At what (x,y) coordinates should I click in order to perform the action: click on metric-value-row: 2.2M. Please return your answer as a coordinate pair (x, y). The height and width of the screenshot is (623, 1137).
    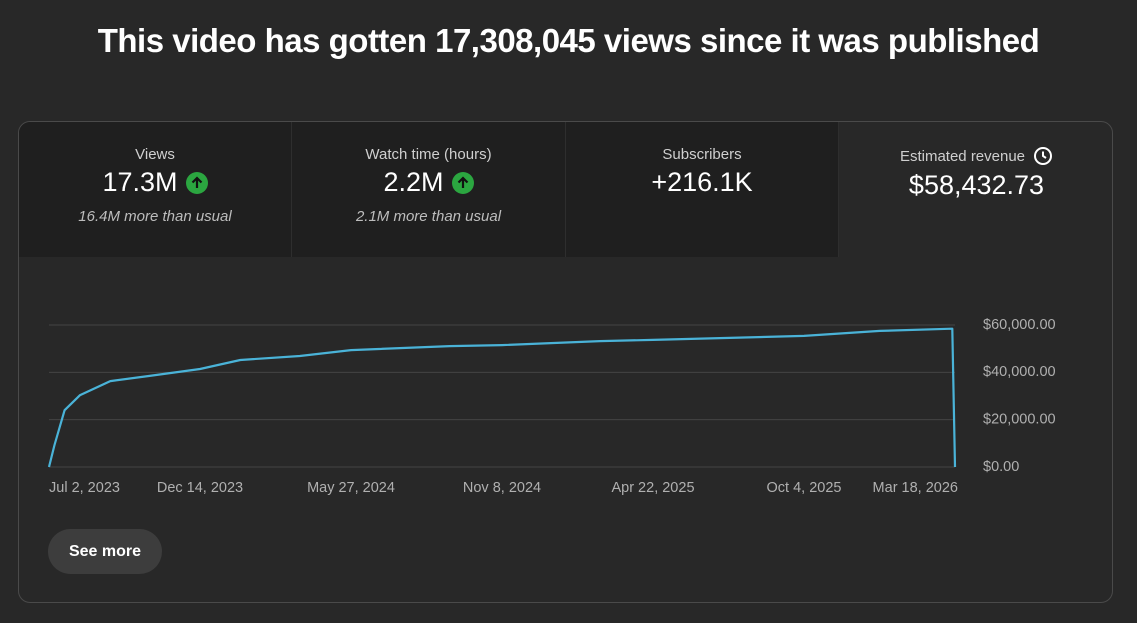
    Looking at the image, I should click on (428, 182).